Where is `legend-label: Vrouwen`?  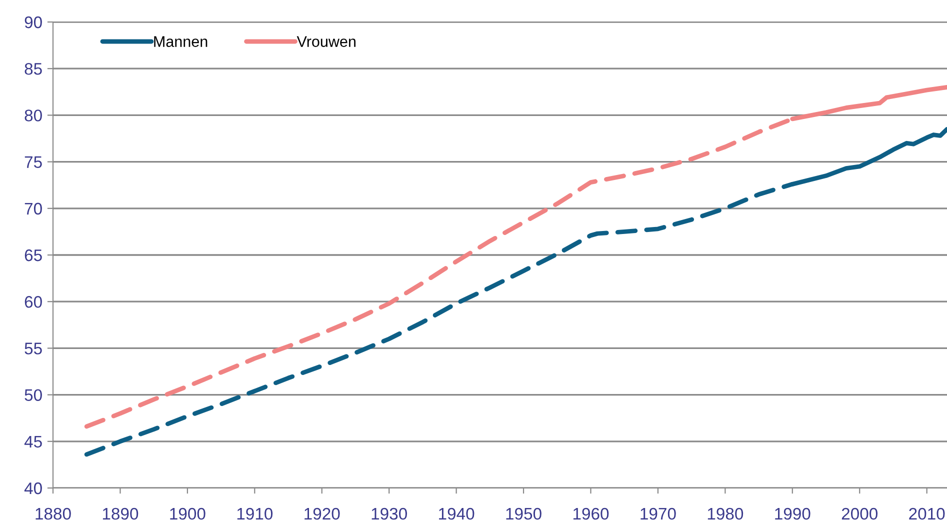 legend-label: Vrouwen is located at coordinates (326, 41).